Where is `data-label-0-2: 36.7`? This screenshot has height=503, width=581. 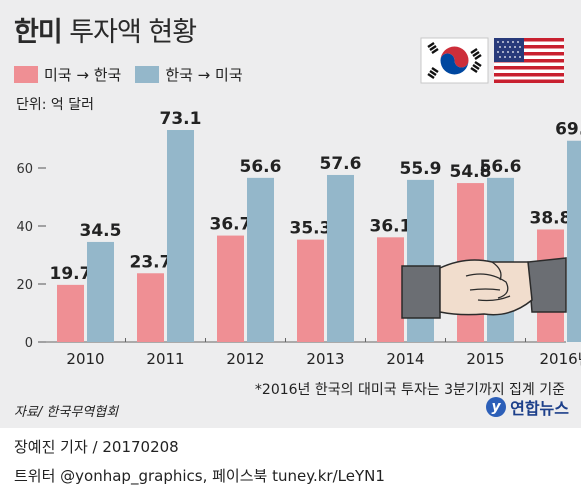 data-label-0-2: 36.7 is located at coordinates (231, 225).